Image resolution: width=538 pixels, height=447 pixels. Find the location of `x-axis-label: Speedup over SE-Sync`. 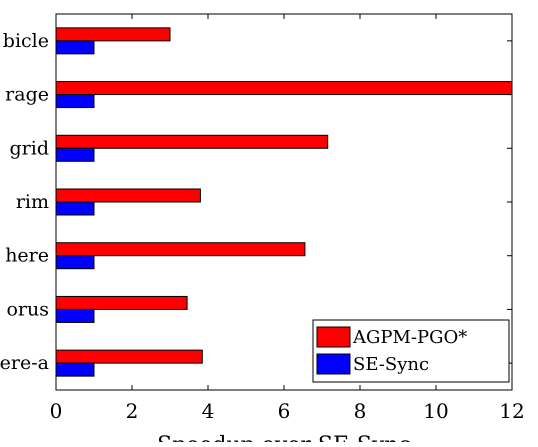

x-axis-label: Speedup over SE-Sync is located at coordinates (284, 437).